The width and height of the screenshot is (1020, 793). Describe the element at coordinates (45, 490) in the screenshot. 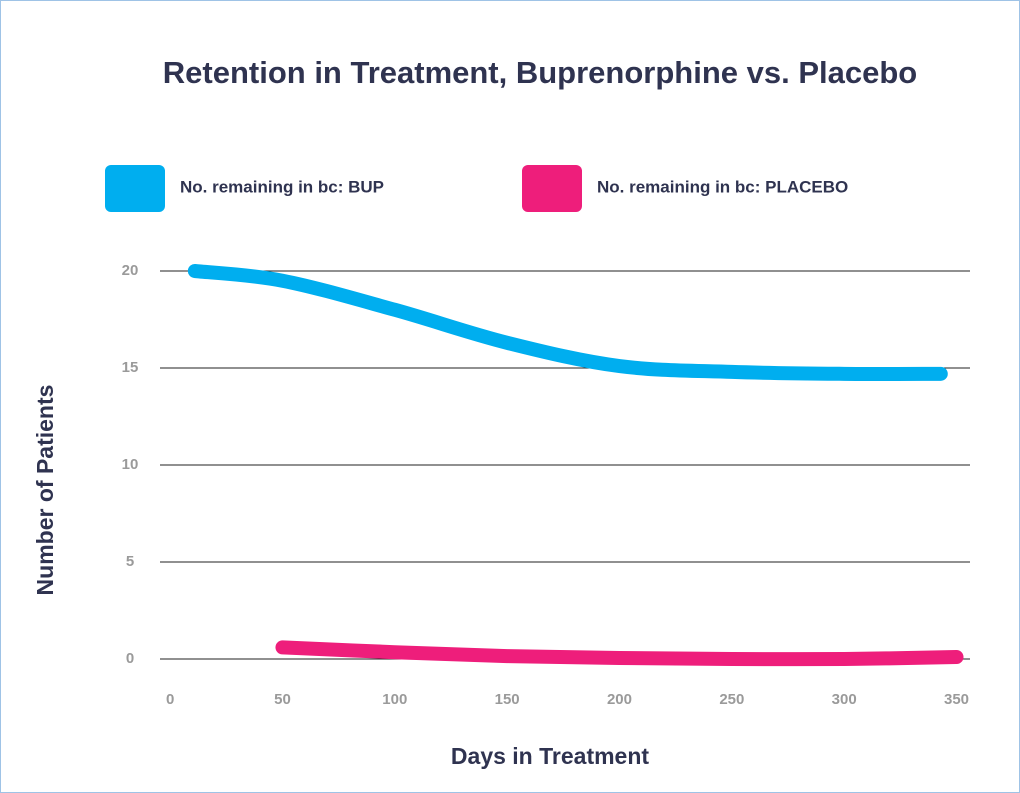

I see `y-axis-label: Number of Patients` at that location.